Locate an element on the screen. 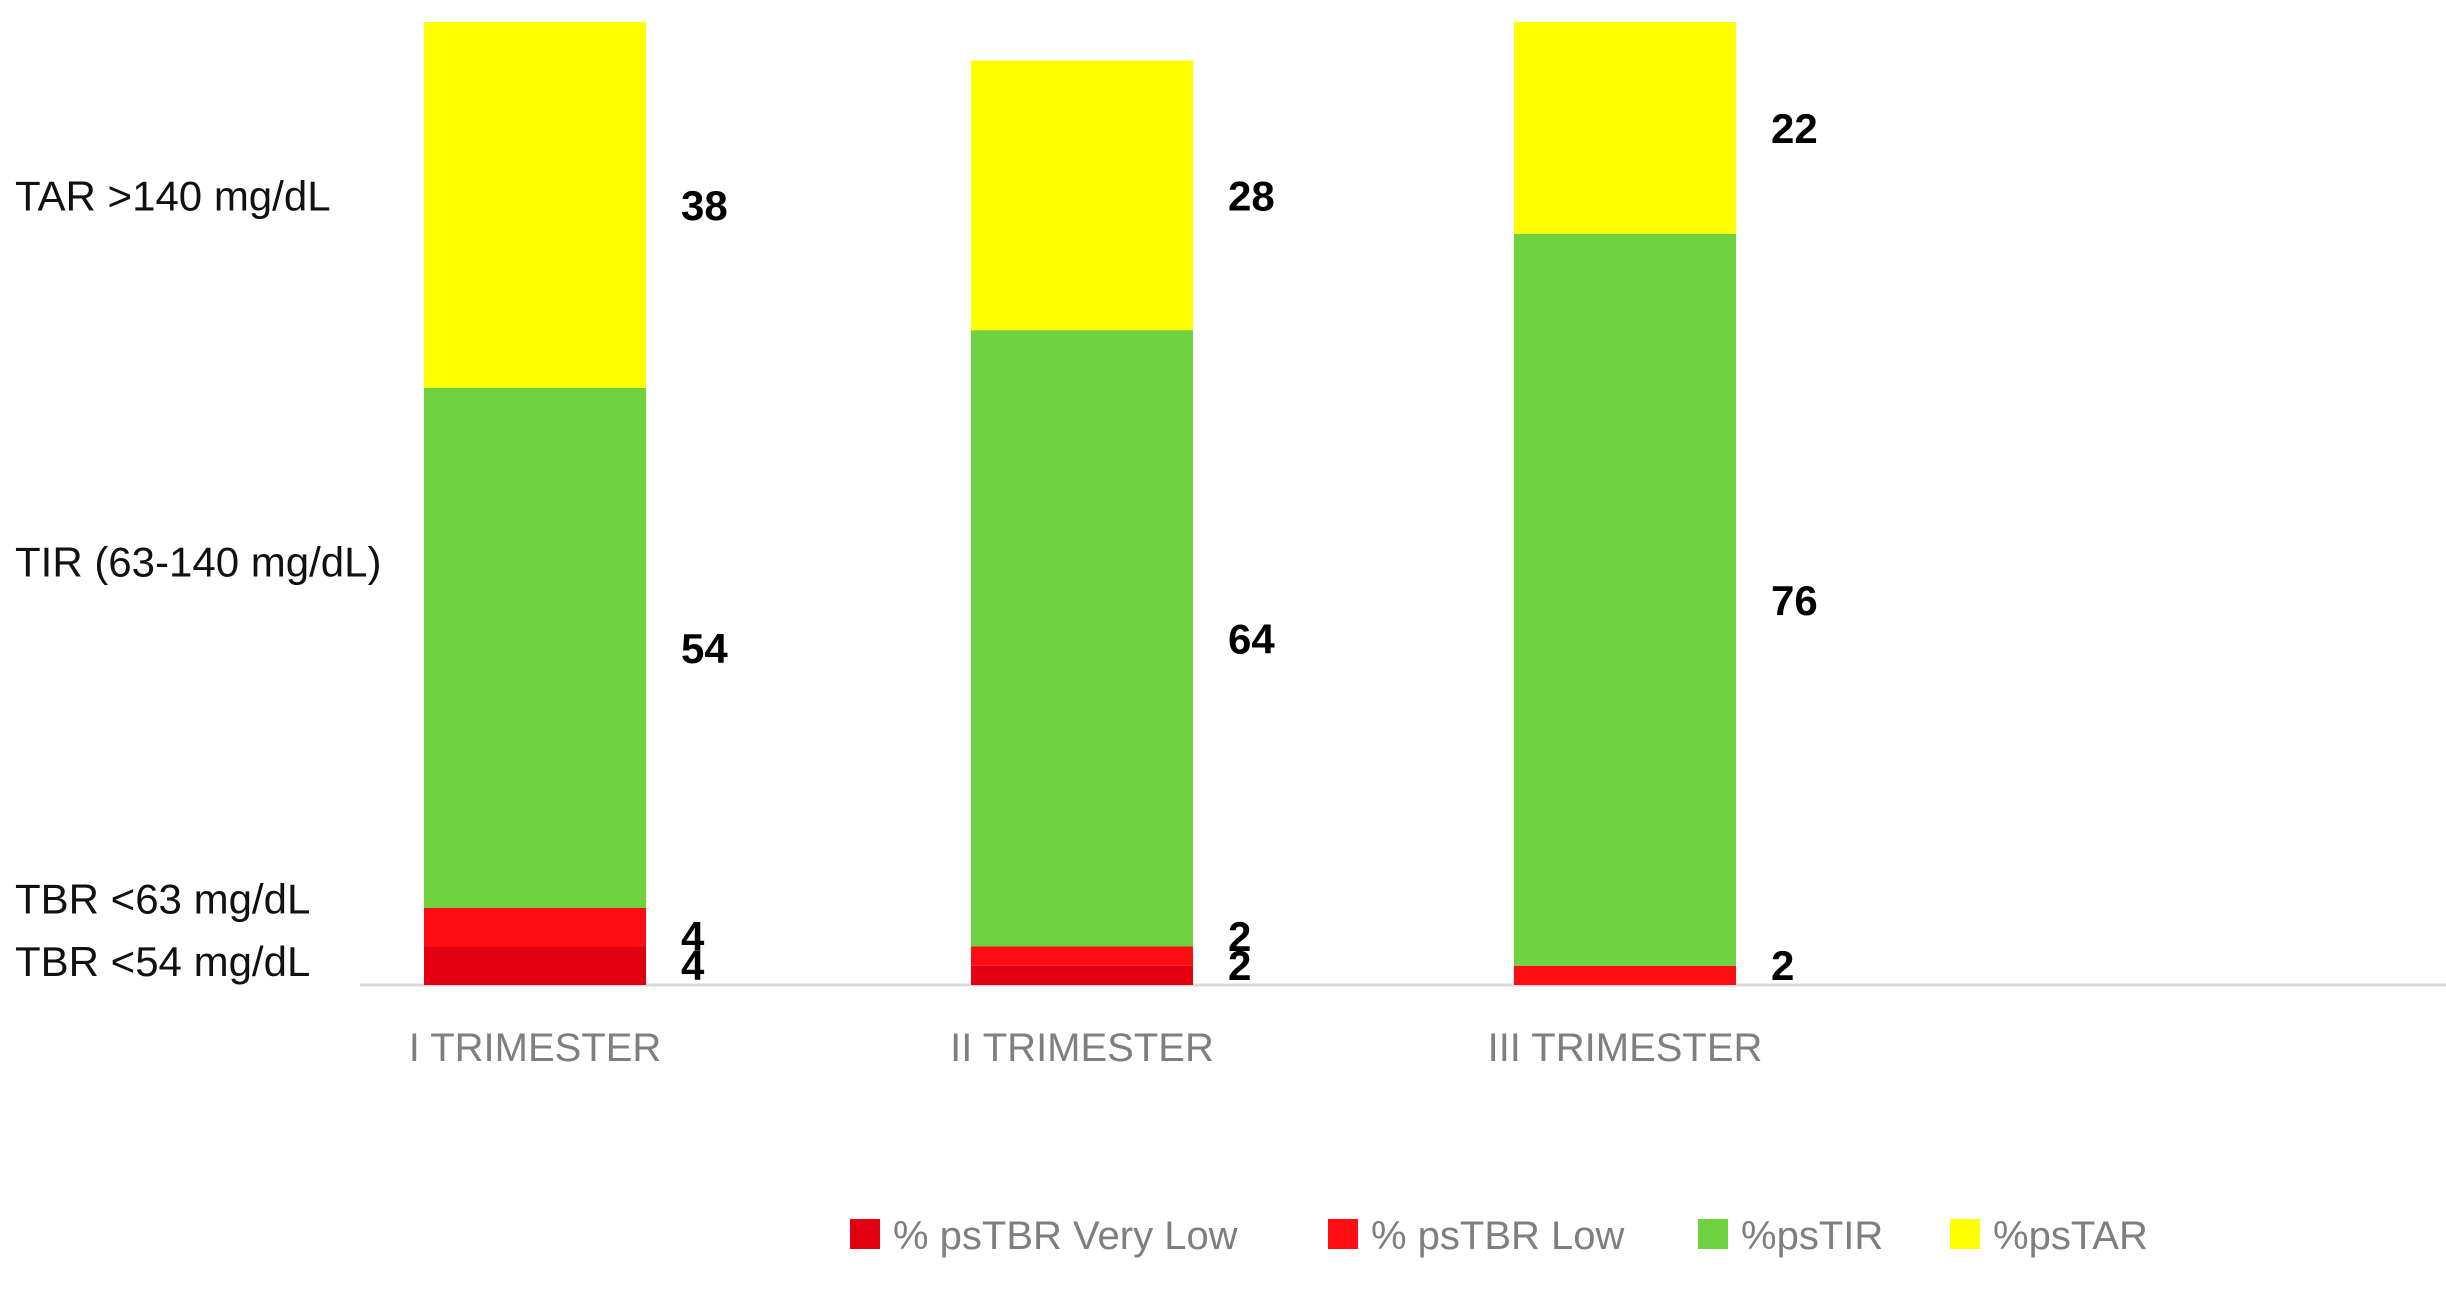 The width and height of the screenshot is (2446, 1294). data-label-1-2: 4 is located at coordinates (693, 936).